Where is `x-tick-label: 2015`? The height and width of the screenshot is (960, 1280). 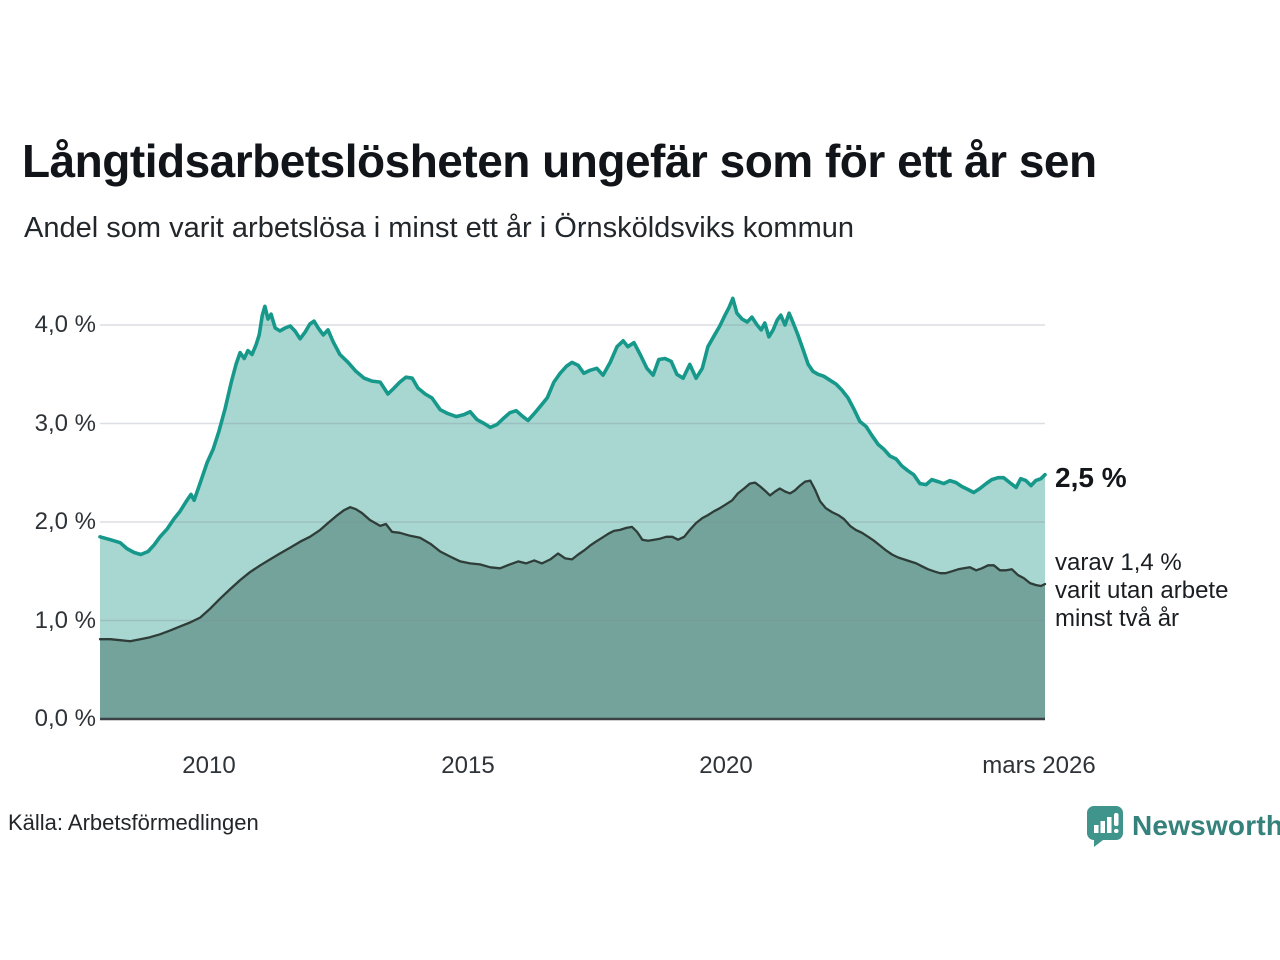
x-tick-label: 2015 is located at coordinates (468, 765).